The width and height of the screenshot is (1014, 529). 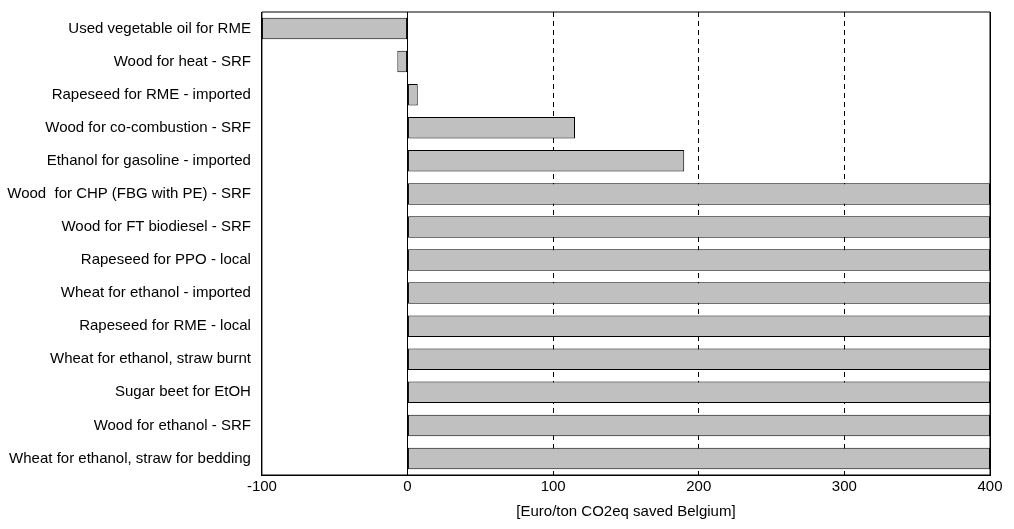 What do you see at coordinates (156, 226) in the screenshot?
I see `y-tick-label: Wood for FT biodiesel - SRF` at bounding box center [156, 226].